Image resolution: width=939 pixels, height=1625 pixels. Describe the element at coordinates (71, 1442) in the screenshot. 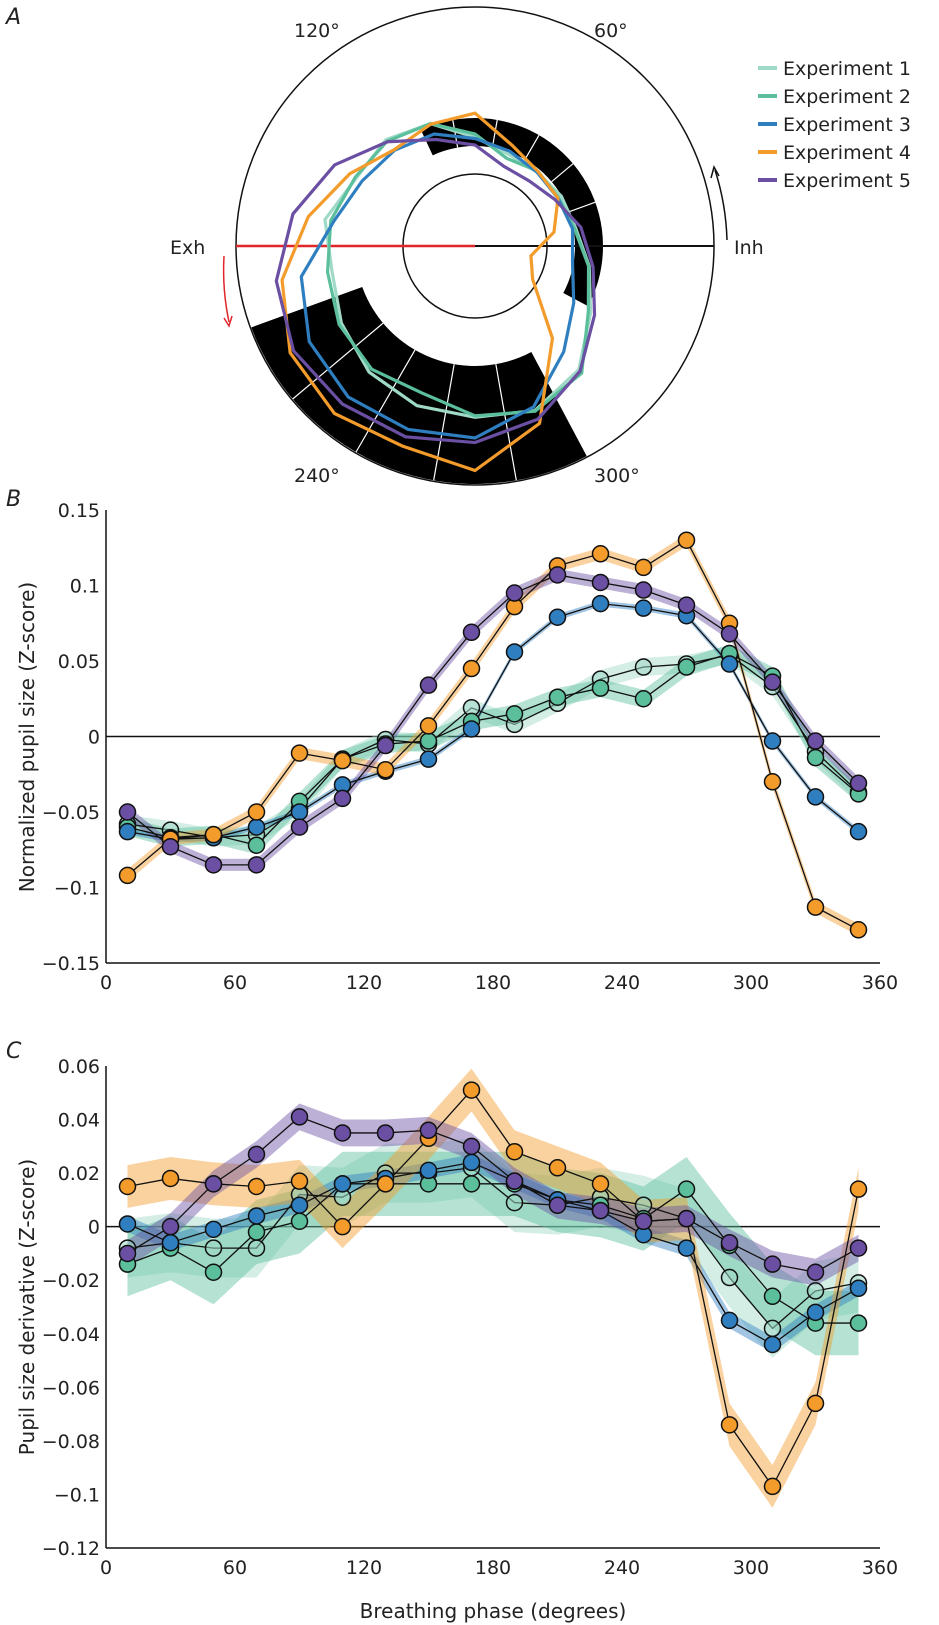

I see `y-tick-label: −0.08` at that location.